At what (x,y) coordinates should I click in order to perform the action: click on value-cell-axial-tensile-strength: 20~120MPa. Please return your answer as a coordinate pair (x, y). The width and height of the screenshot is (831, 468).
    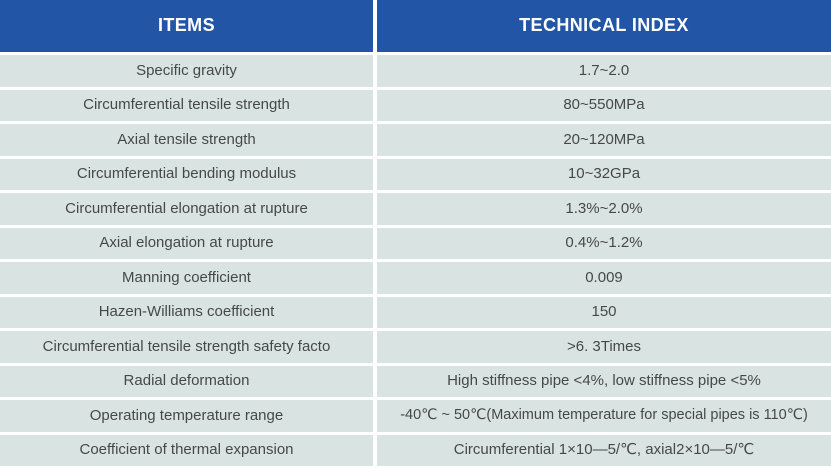
    Looking at the image, I should click on (604, 140).